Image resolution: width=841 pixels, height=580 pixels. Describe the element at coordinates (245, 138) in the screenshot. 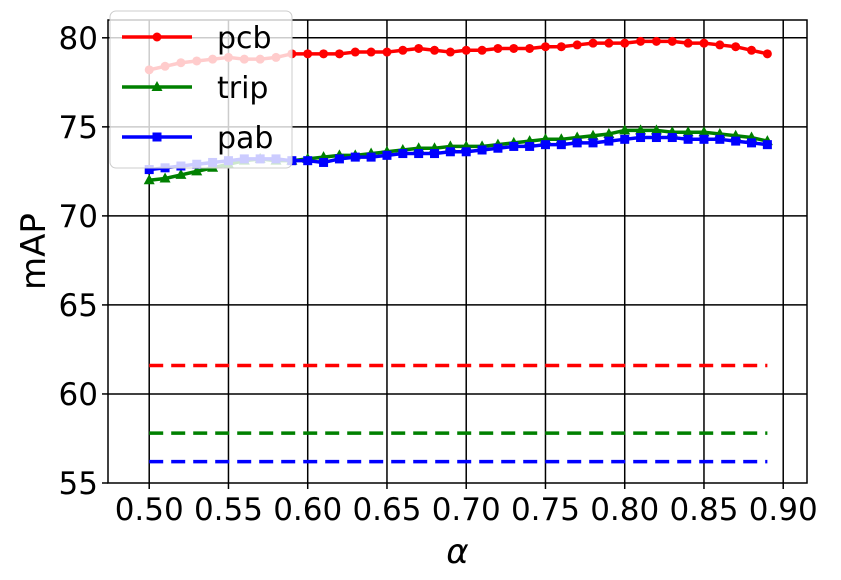

I see `legend-label-pab: pab` at that location.